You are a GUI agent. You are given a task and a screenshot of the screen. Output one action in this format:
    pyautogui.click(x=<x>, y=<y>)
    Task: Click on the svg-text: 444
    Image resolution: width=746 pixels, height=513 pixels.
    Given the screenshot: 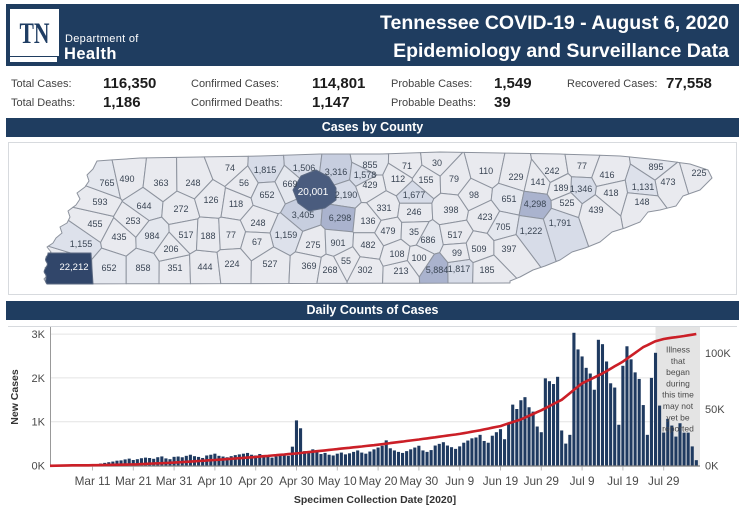 What is the action you would take?
    pyautogui.click(x=204, y=267)
    